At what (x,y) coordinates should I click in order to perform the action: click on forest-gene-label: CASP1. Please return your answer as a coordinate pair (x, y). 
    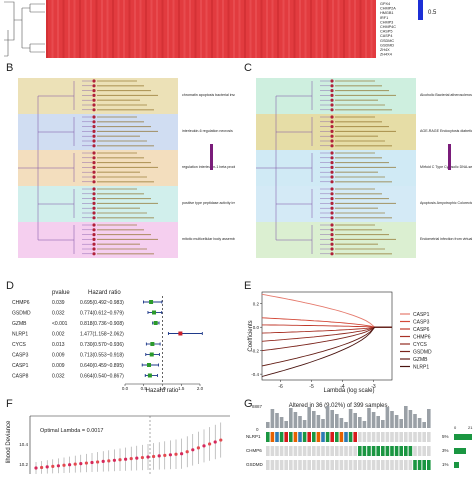
    Looking at the image, I should click on (20, 366).